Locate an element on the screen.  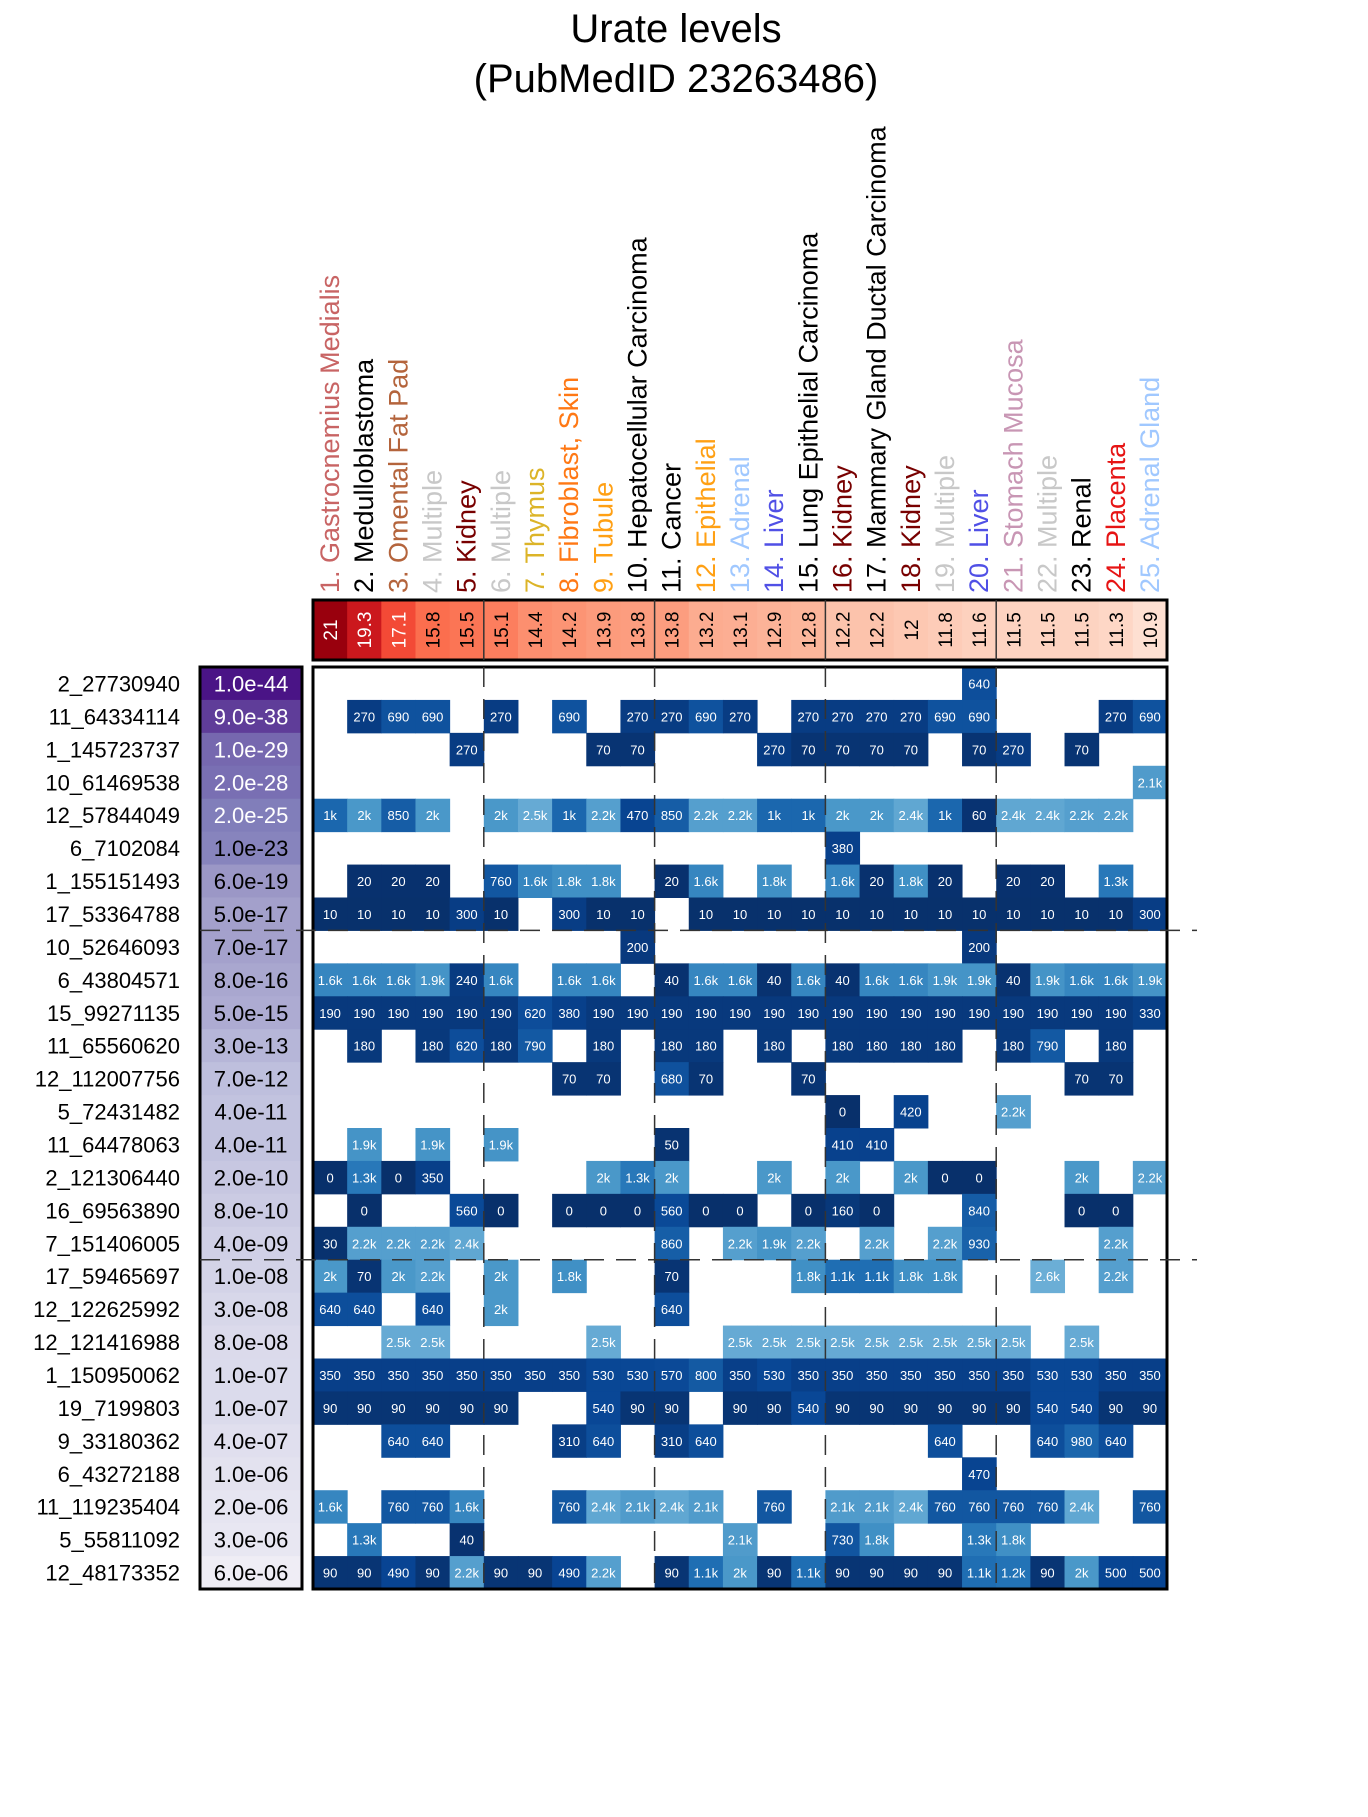
cell-value: 530 is located at coordinates (1082, 1375).